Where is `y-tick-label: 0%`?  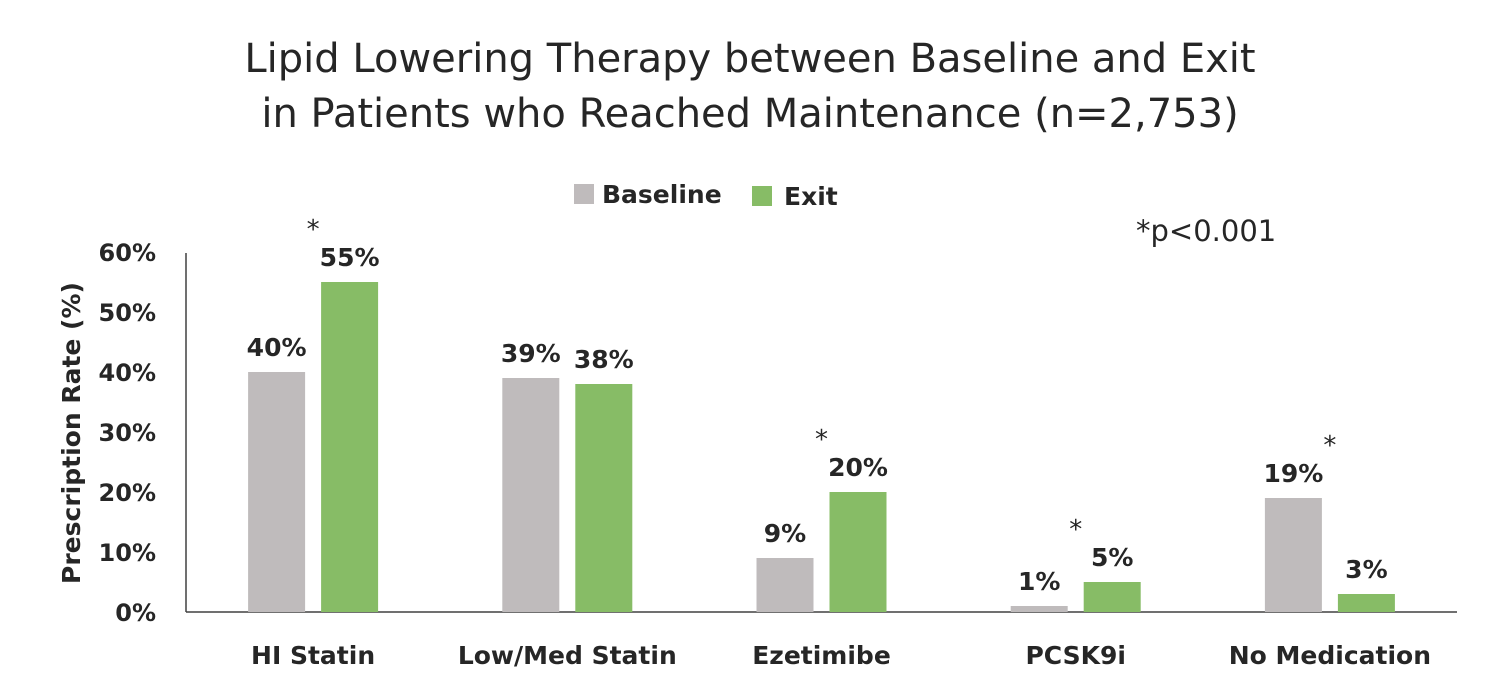
y-tick-label: 0% is located at coordinates (135, 613).